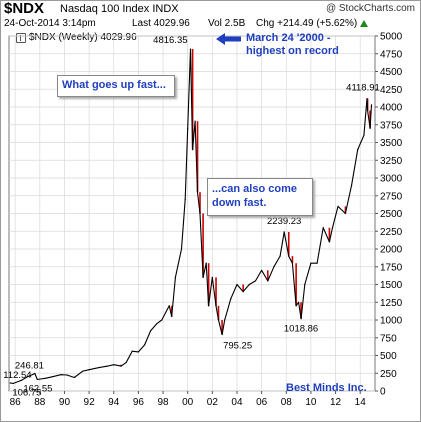  What do you see at coordinates (16, 402) in the screenshot?
I see `x-tick-label: 86` at bounding box center [16, 402].